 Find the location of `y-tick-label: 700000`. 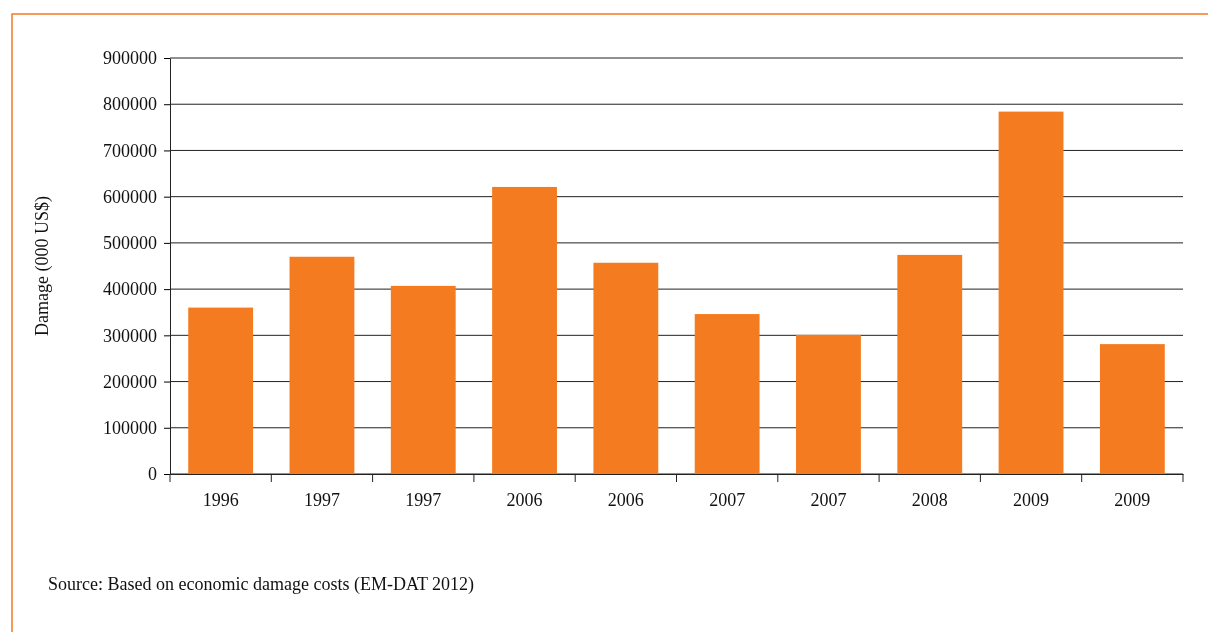

y-tick-label: 700000 is located at coordinates (130, 150).